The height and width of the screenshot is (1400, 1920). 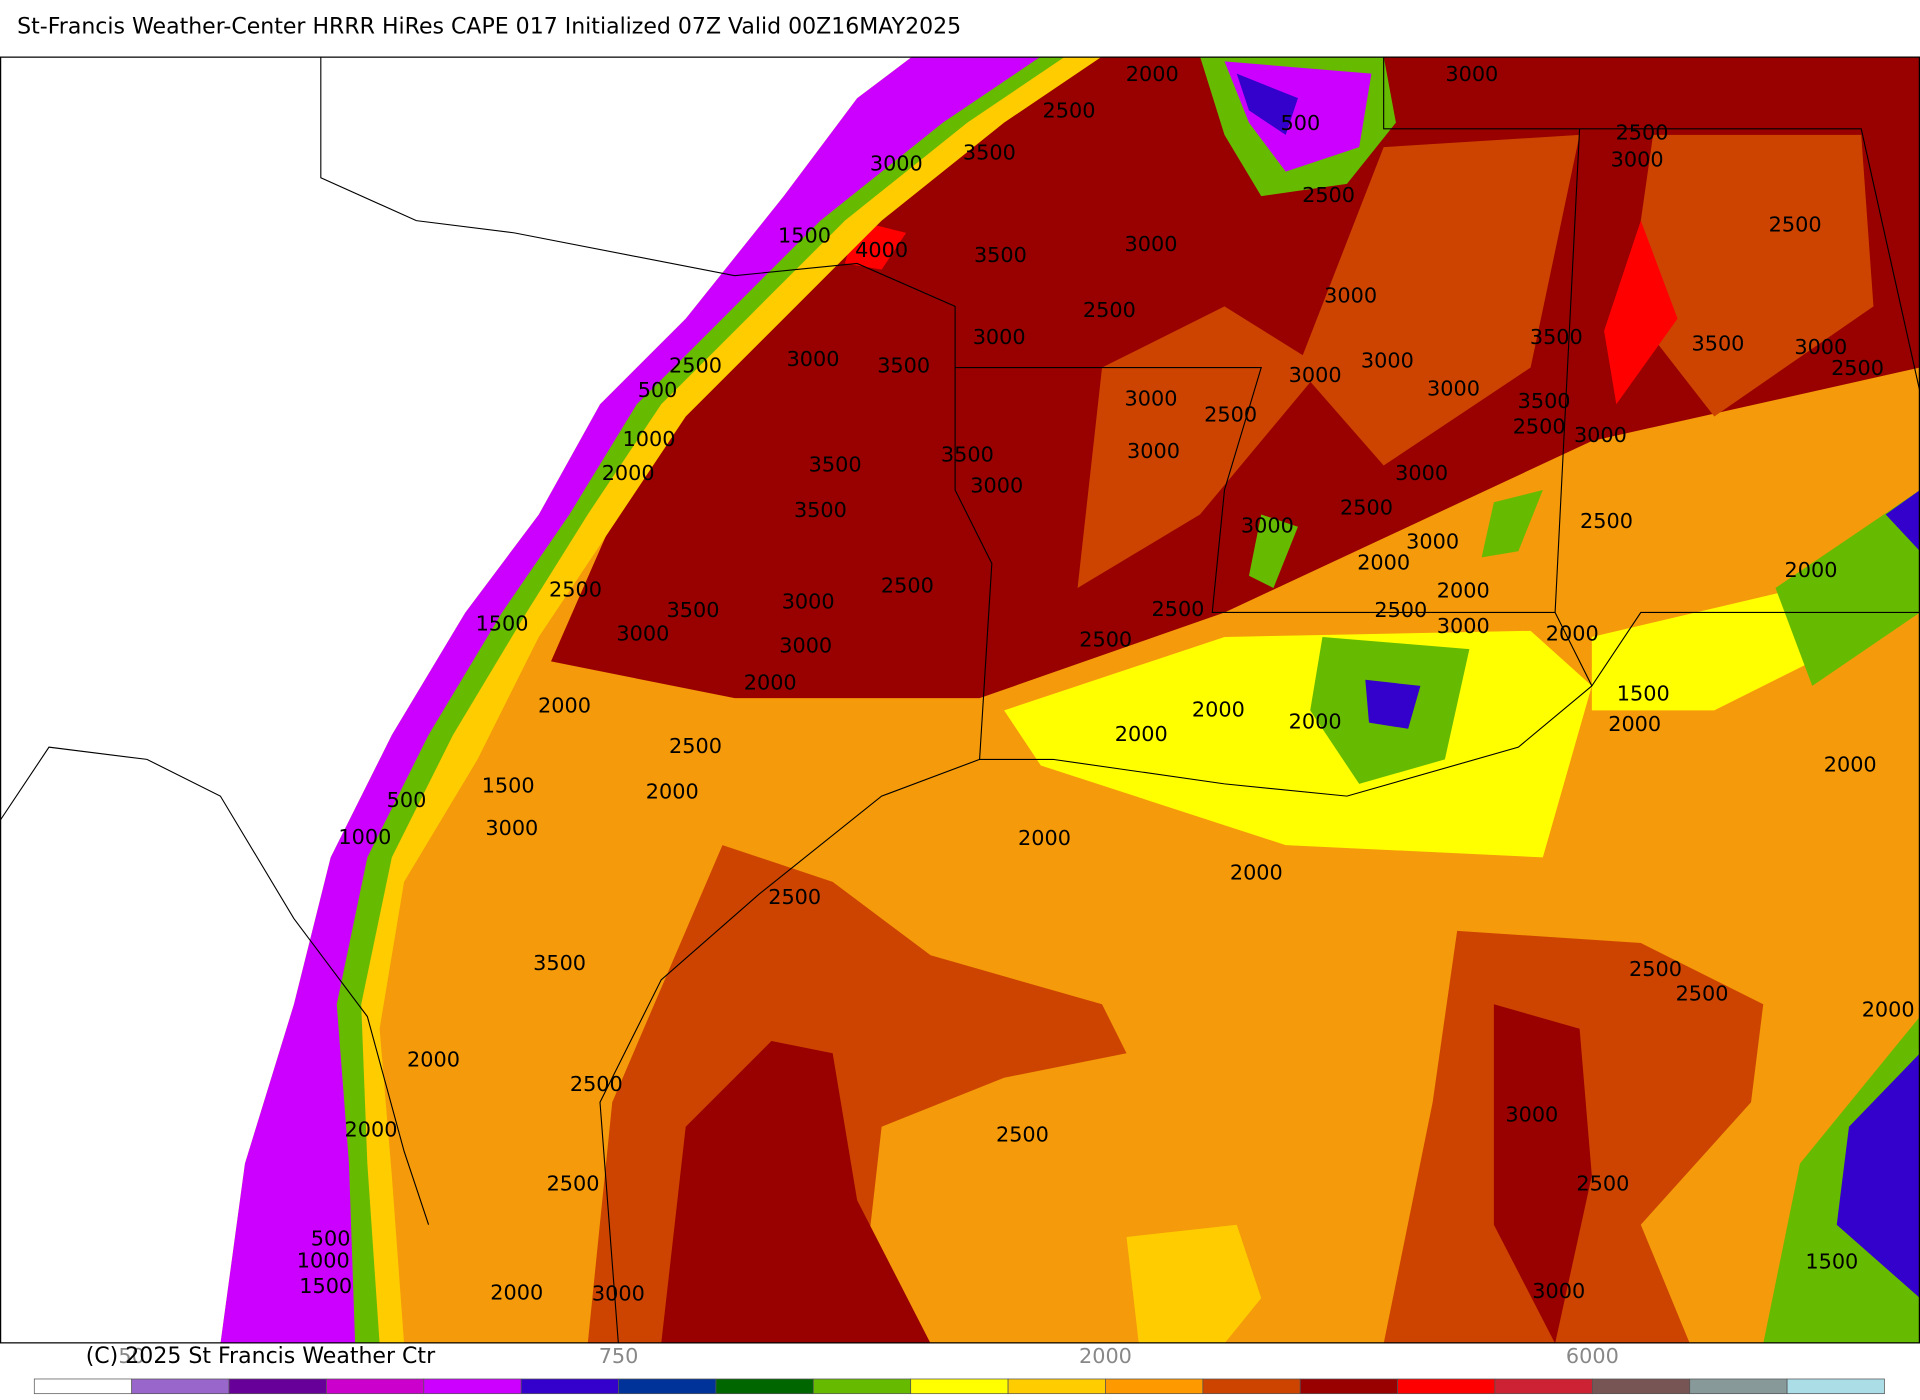 What do you see at coordinates (1592, 1356) in the screenshot?
I see `colorbar-label: 6000` at bounding box center [1592, 1356].